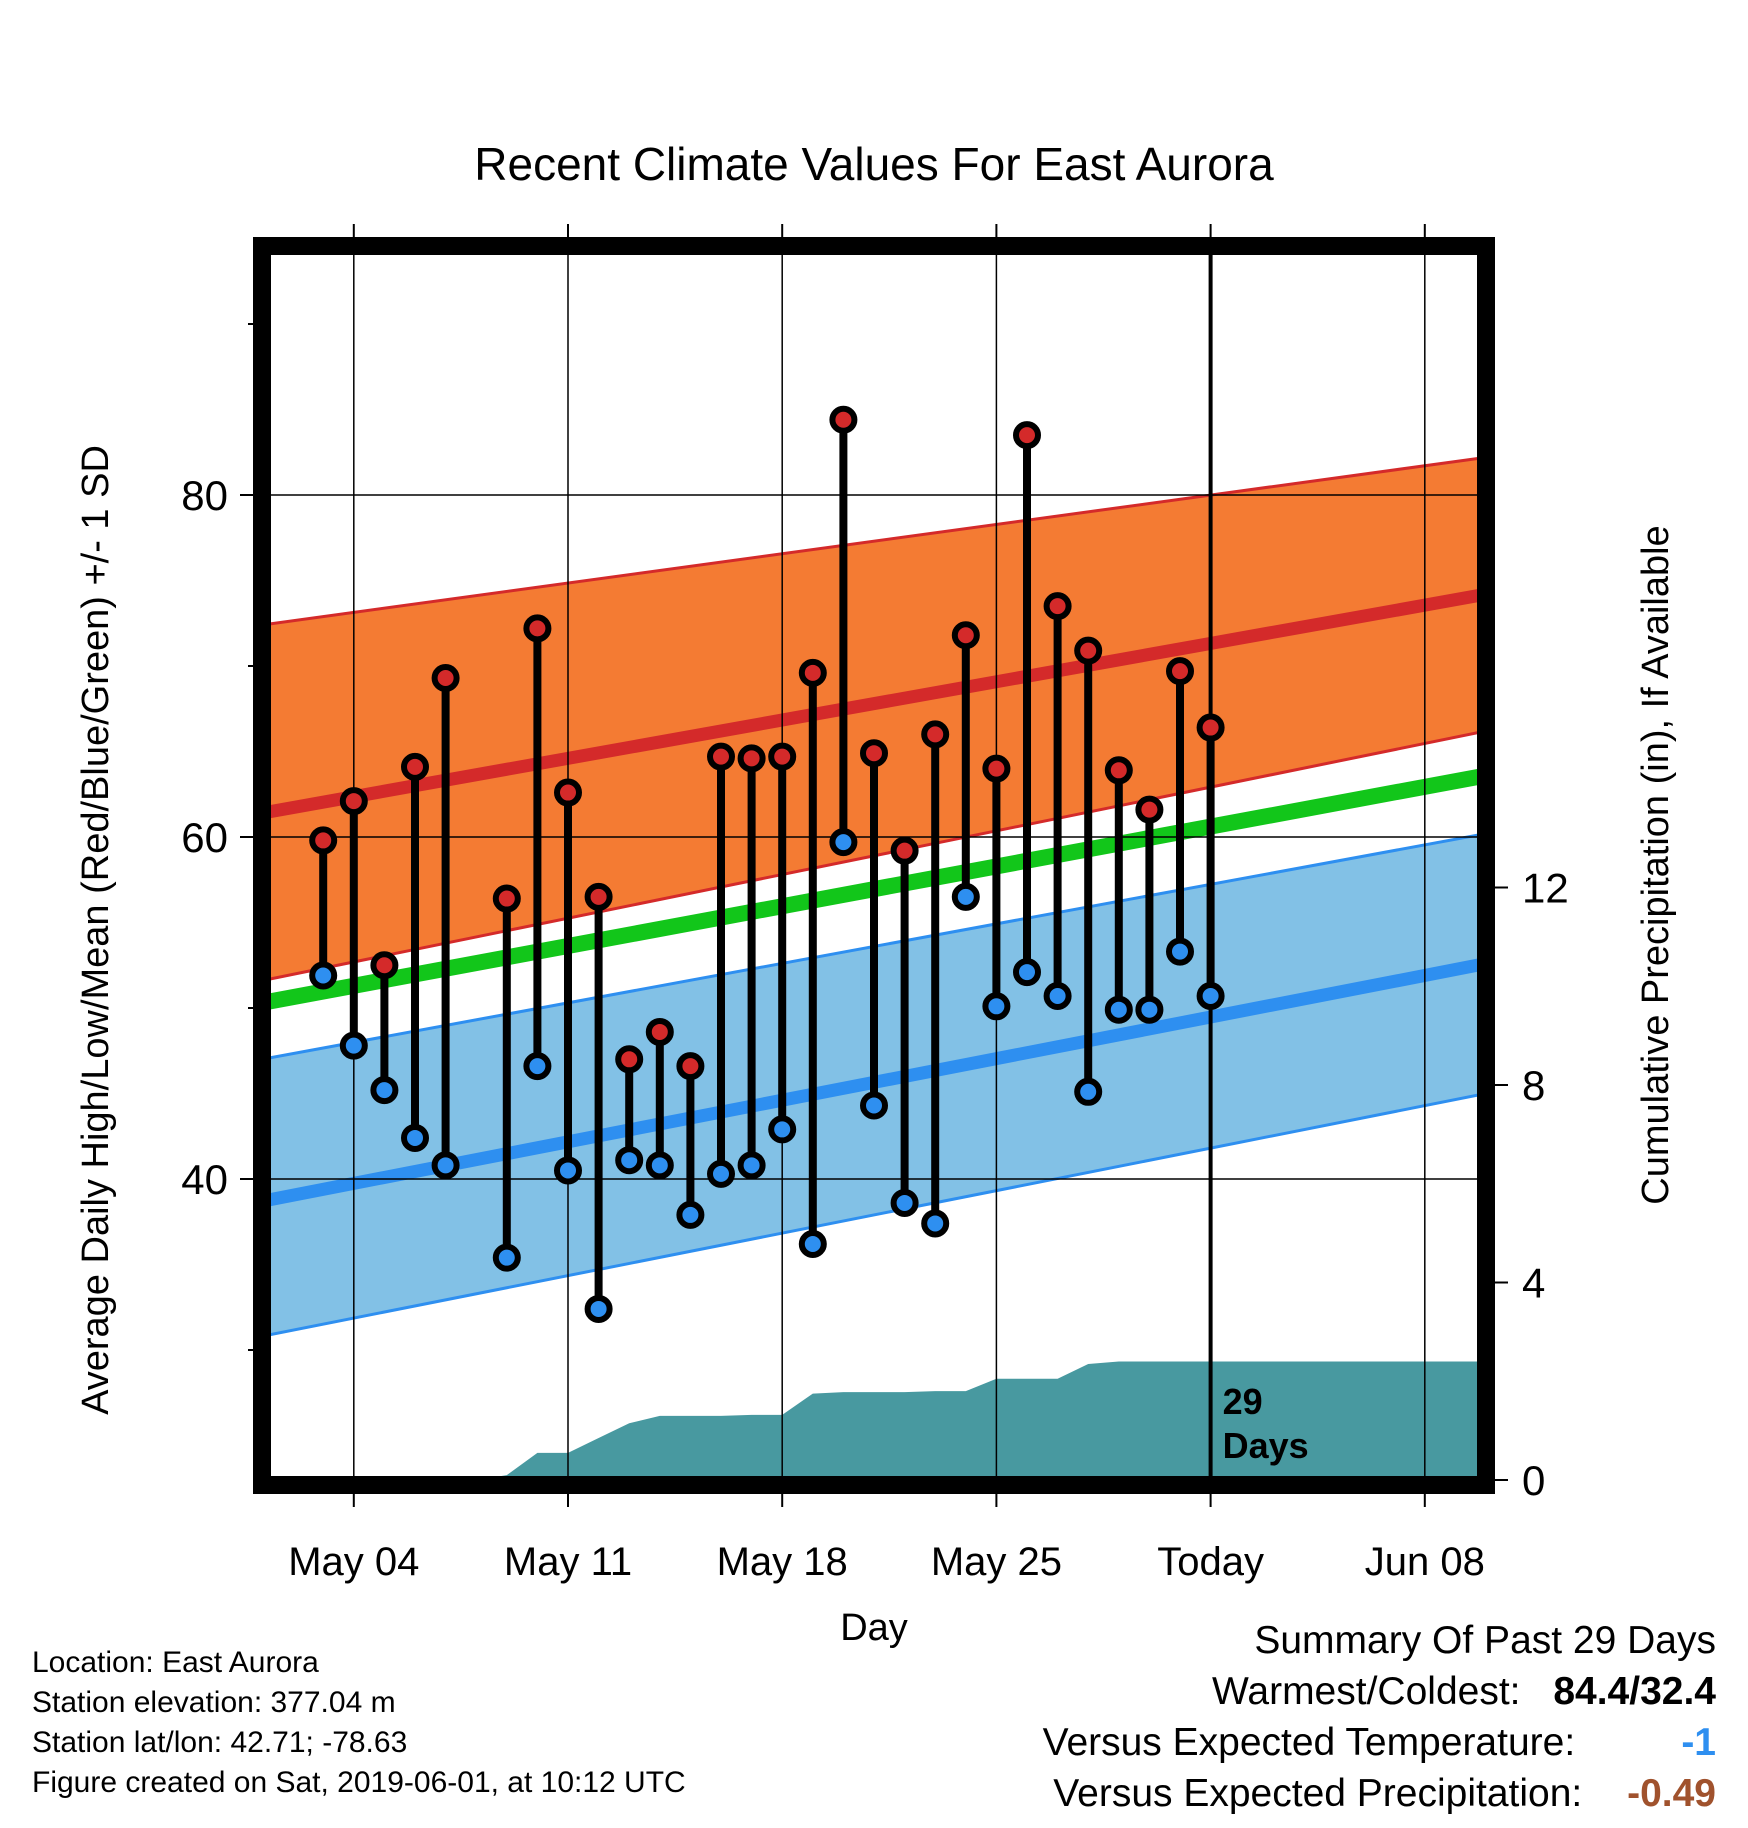 The image size is (1748, 1828). Describe the element at coordinates (1634, 1691) in the screenshot. I see `warmest-value: 84.4/32.4` at that location.